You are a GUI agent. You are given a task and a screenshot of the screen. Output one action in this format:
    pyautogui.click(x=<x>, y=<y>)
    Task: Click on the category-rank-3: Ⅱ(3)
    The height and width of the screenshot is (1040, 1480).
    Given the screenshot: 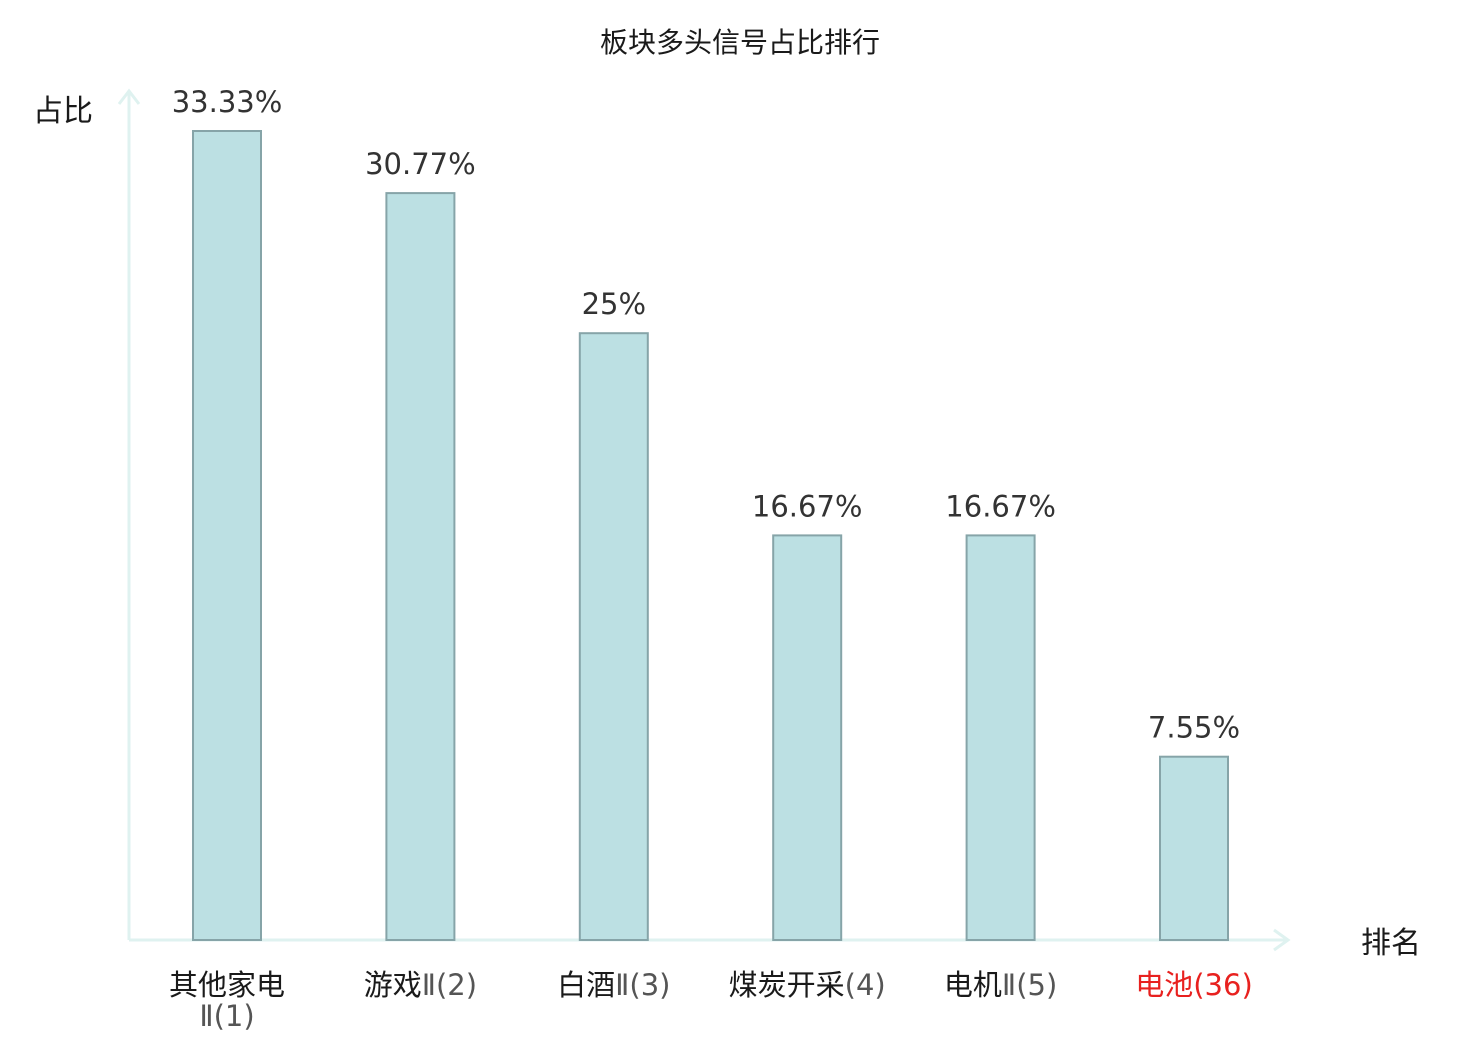 What is the action you would take?
    pyautogui.click(x=642, y=985)
    